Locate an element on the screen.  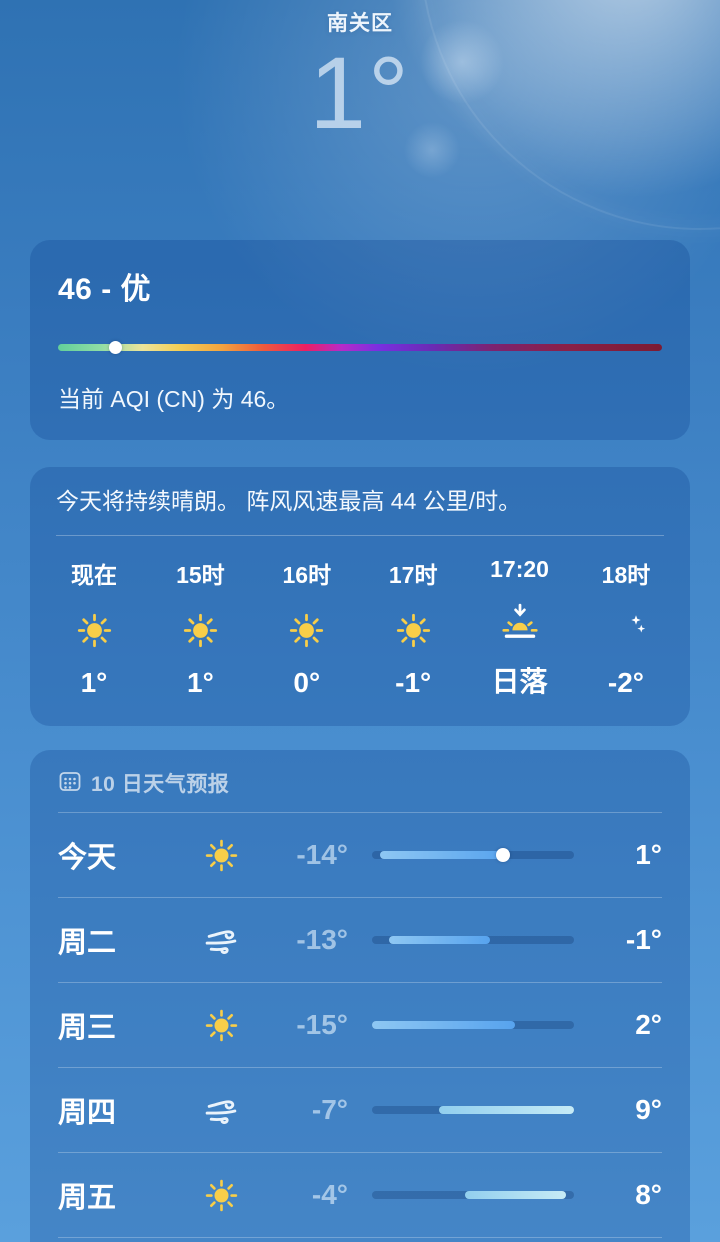
hour-temp: 日落 is located at coordinates (519, 681).